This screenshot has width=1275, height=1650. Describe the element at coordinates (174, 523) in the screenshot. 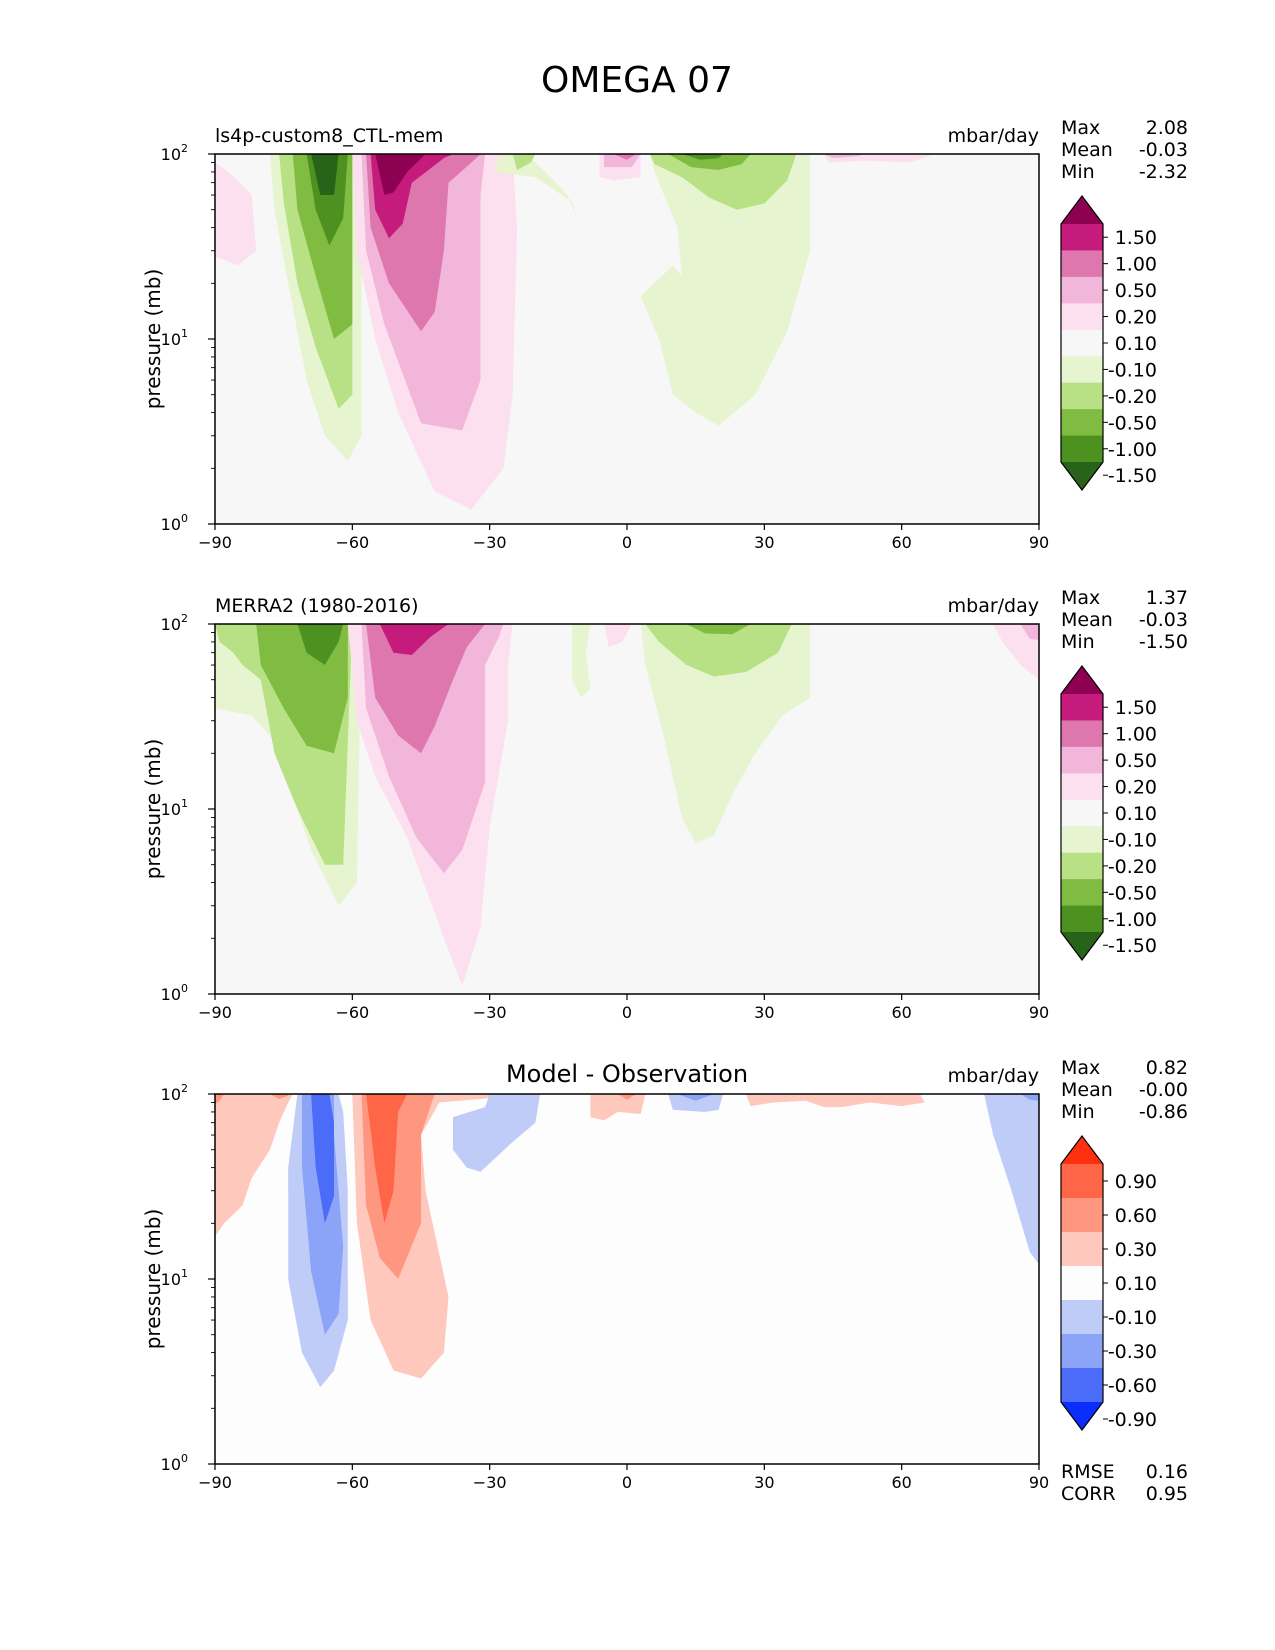

I see `y-tick-label: 10⁰` at that location.